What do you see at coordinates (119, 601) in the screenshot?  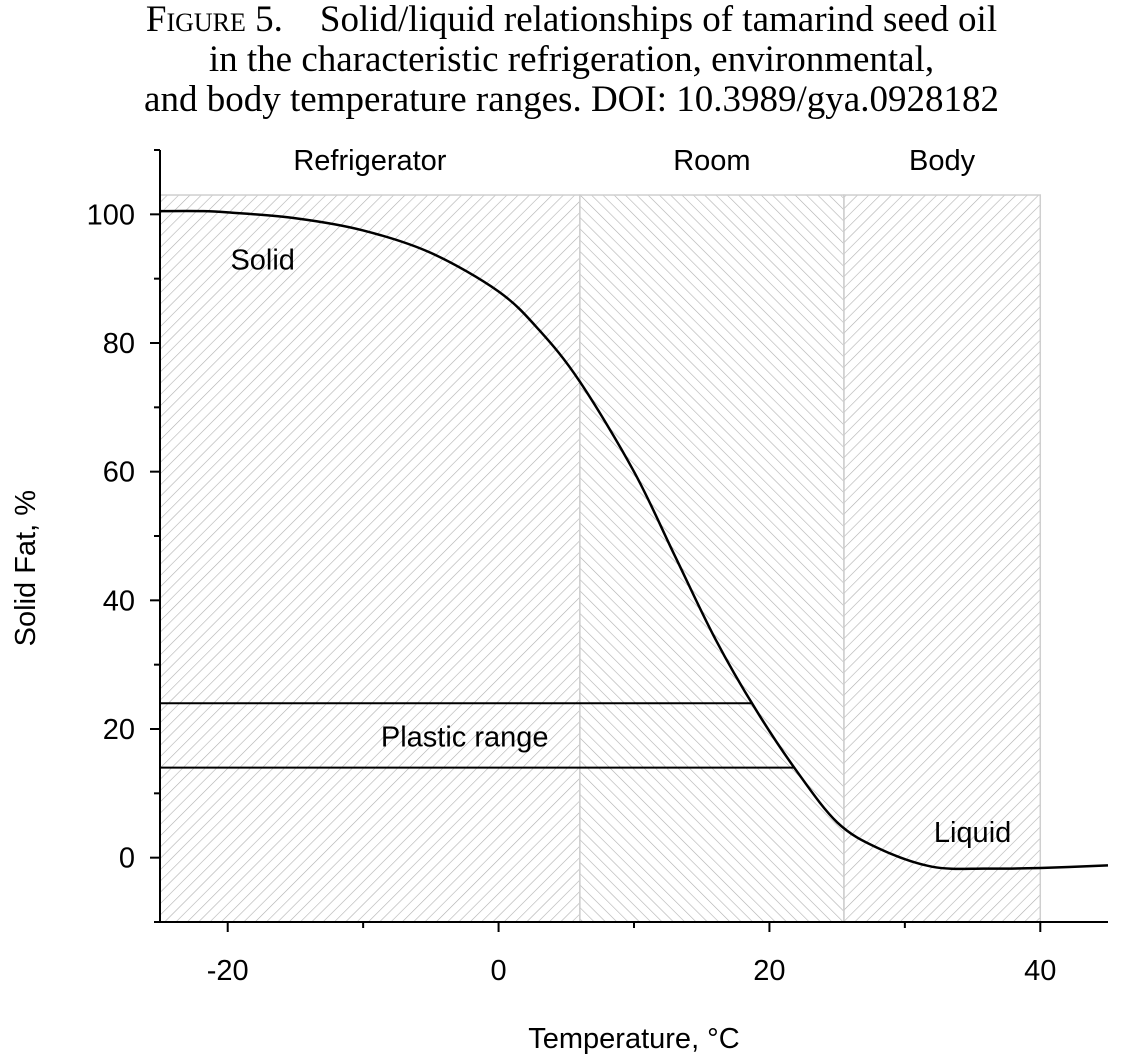 I see `y-tick-label: 40` at bounding box center [119, 601].